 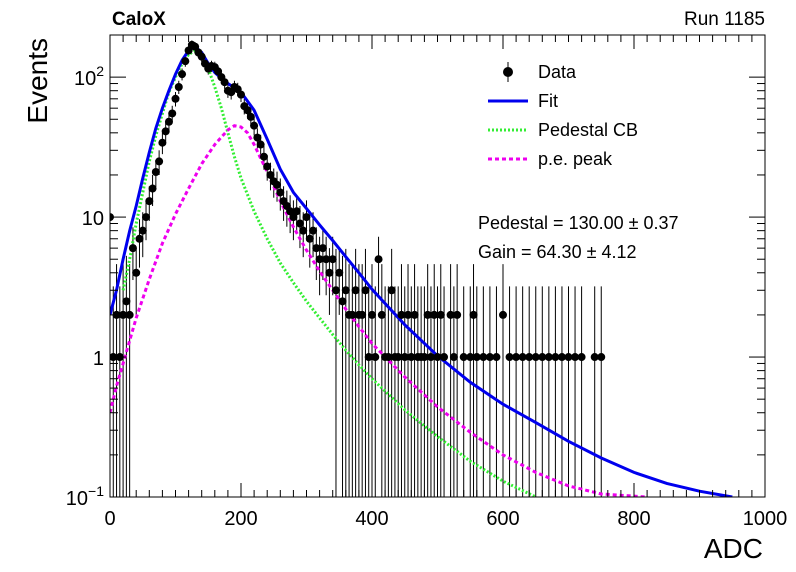 What do you see at coordinates (109, 519) in the screenshot?
I see `x-tick-label: 0` at bounding box center [109, 519].